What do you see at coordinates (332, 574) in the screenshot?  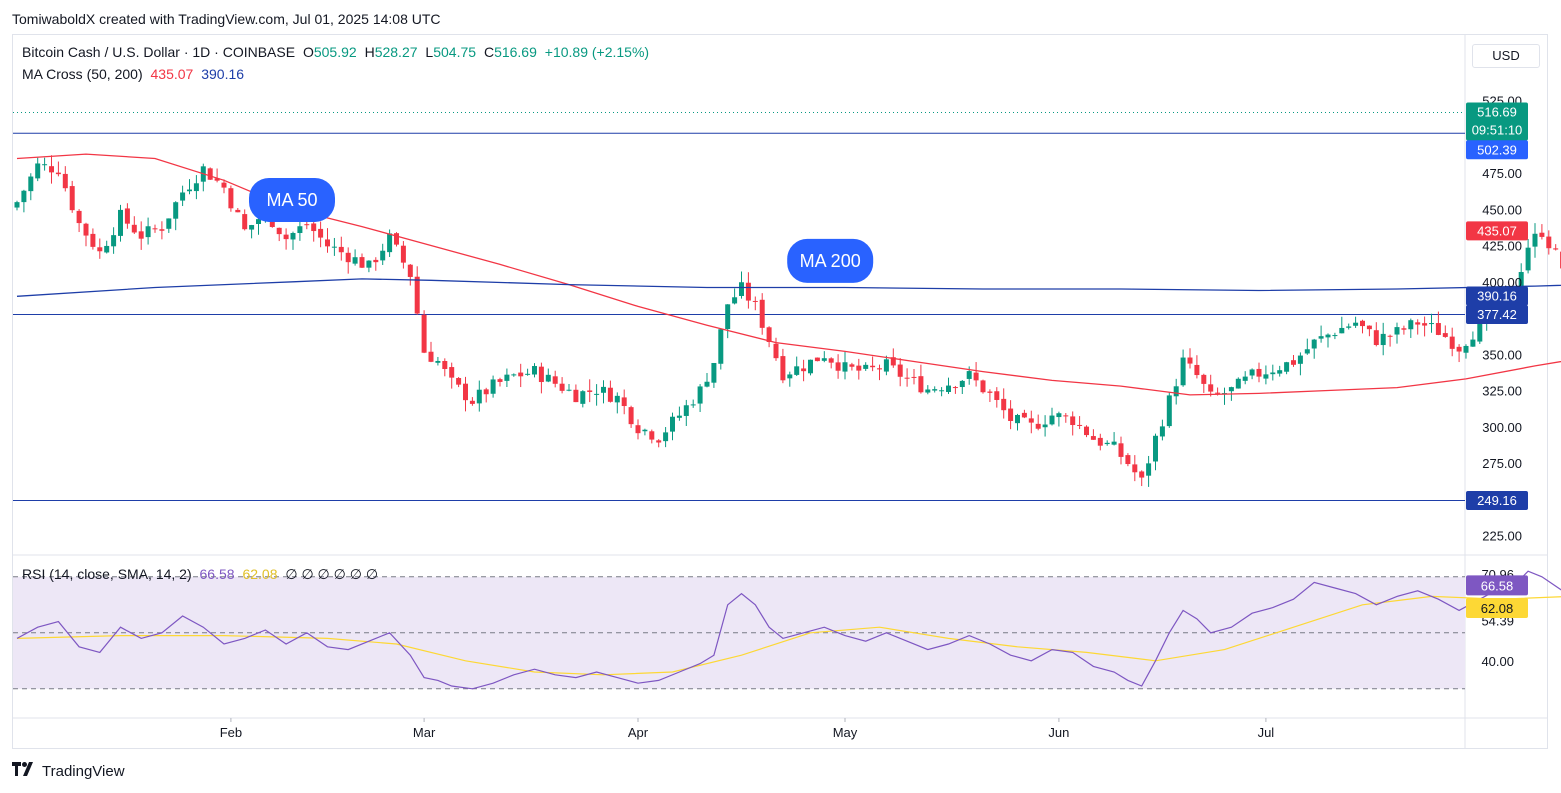 I see `rsi-extra-values: ∅ ∅ ∅ ∅ ∅ ∅` at bounding box center [332, 574].